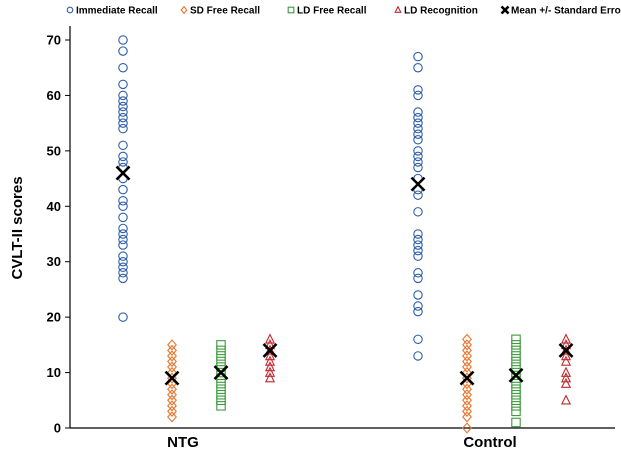  I want to click on series-sd-free-recall, so click(319, 383).